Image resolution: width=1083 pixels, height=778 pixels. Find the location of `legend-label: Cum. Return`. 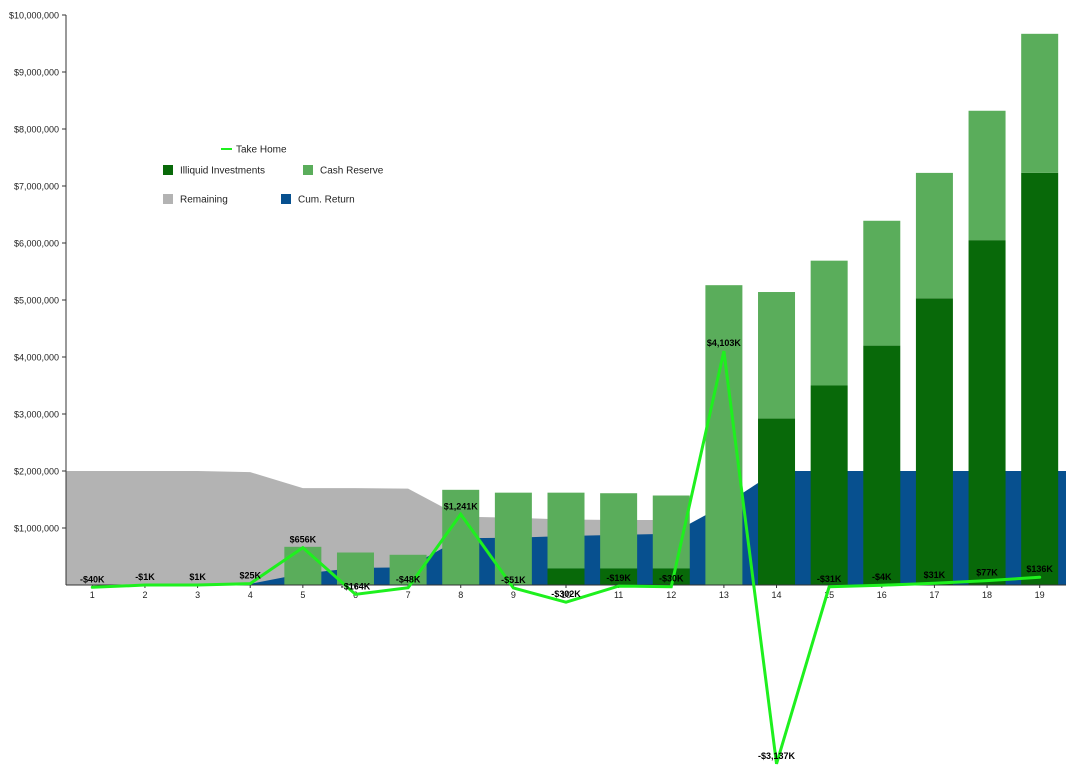

legend-label: Cum. Return is located at coordinates (326, 200).